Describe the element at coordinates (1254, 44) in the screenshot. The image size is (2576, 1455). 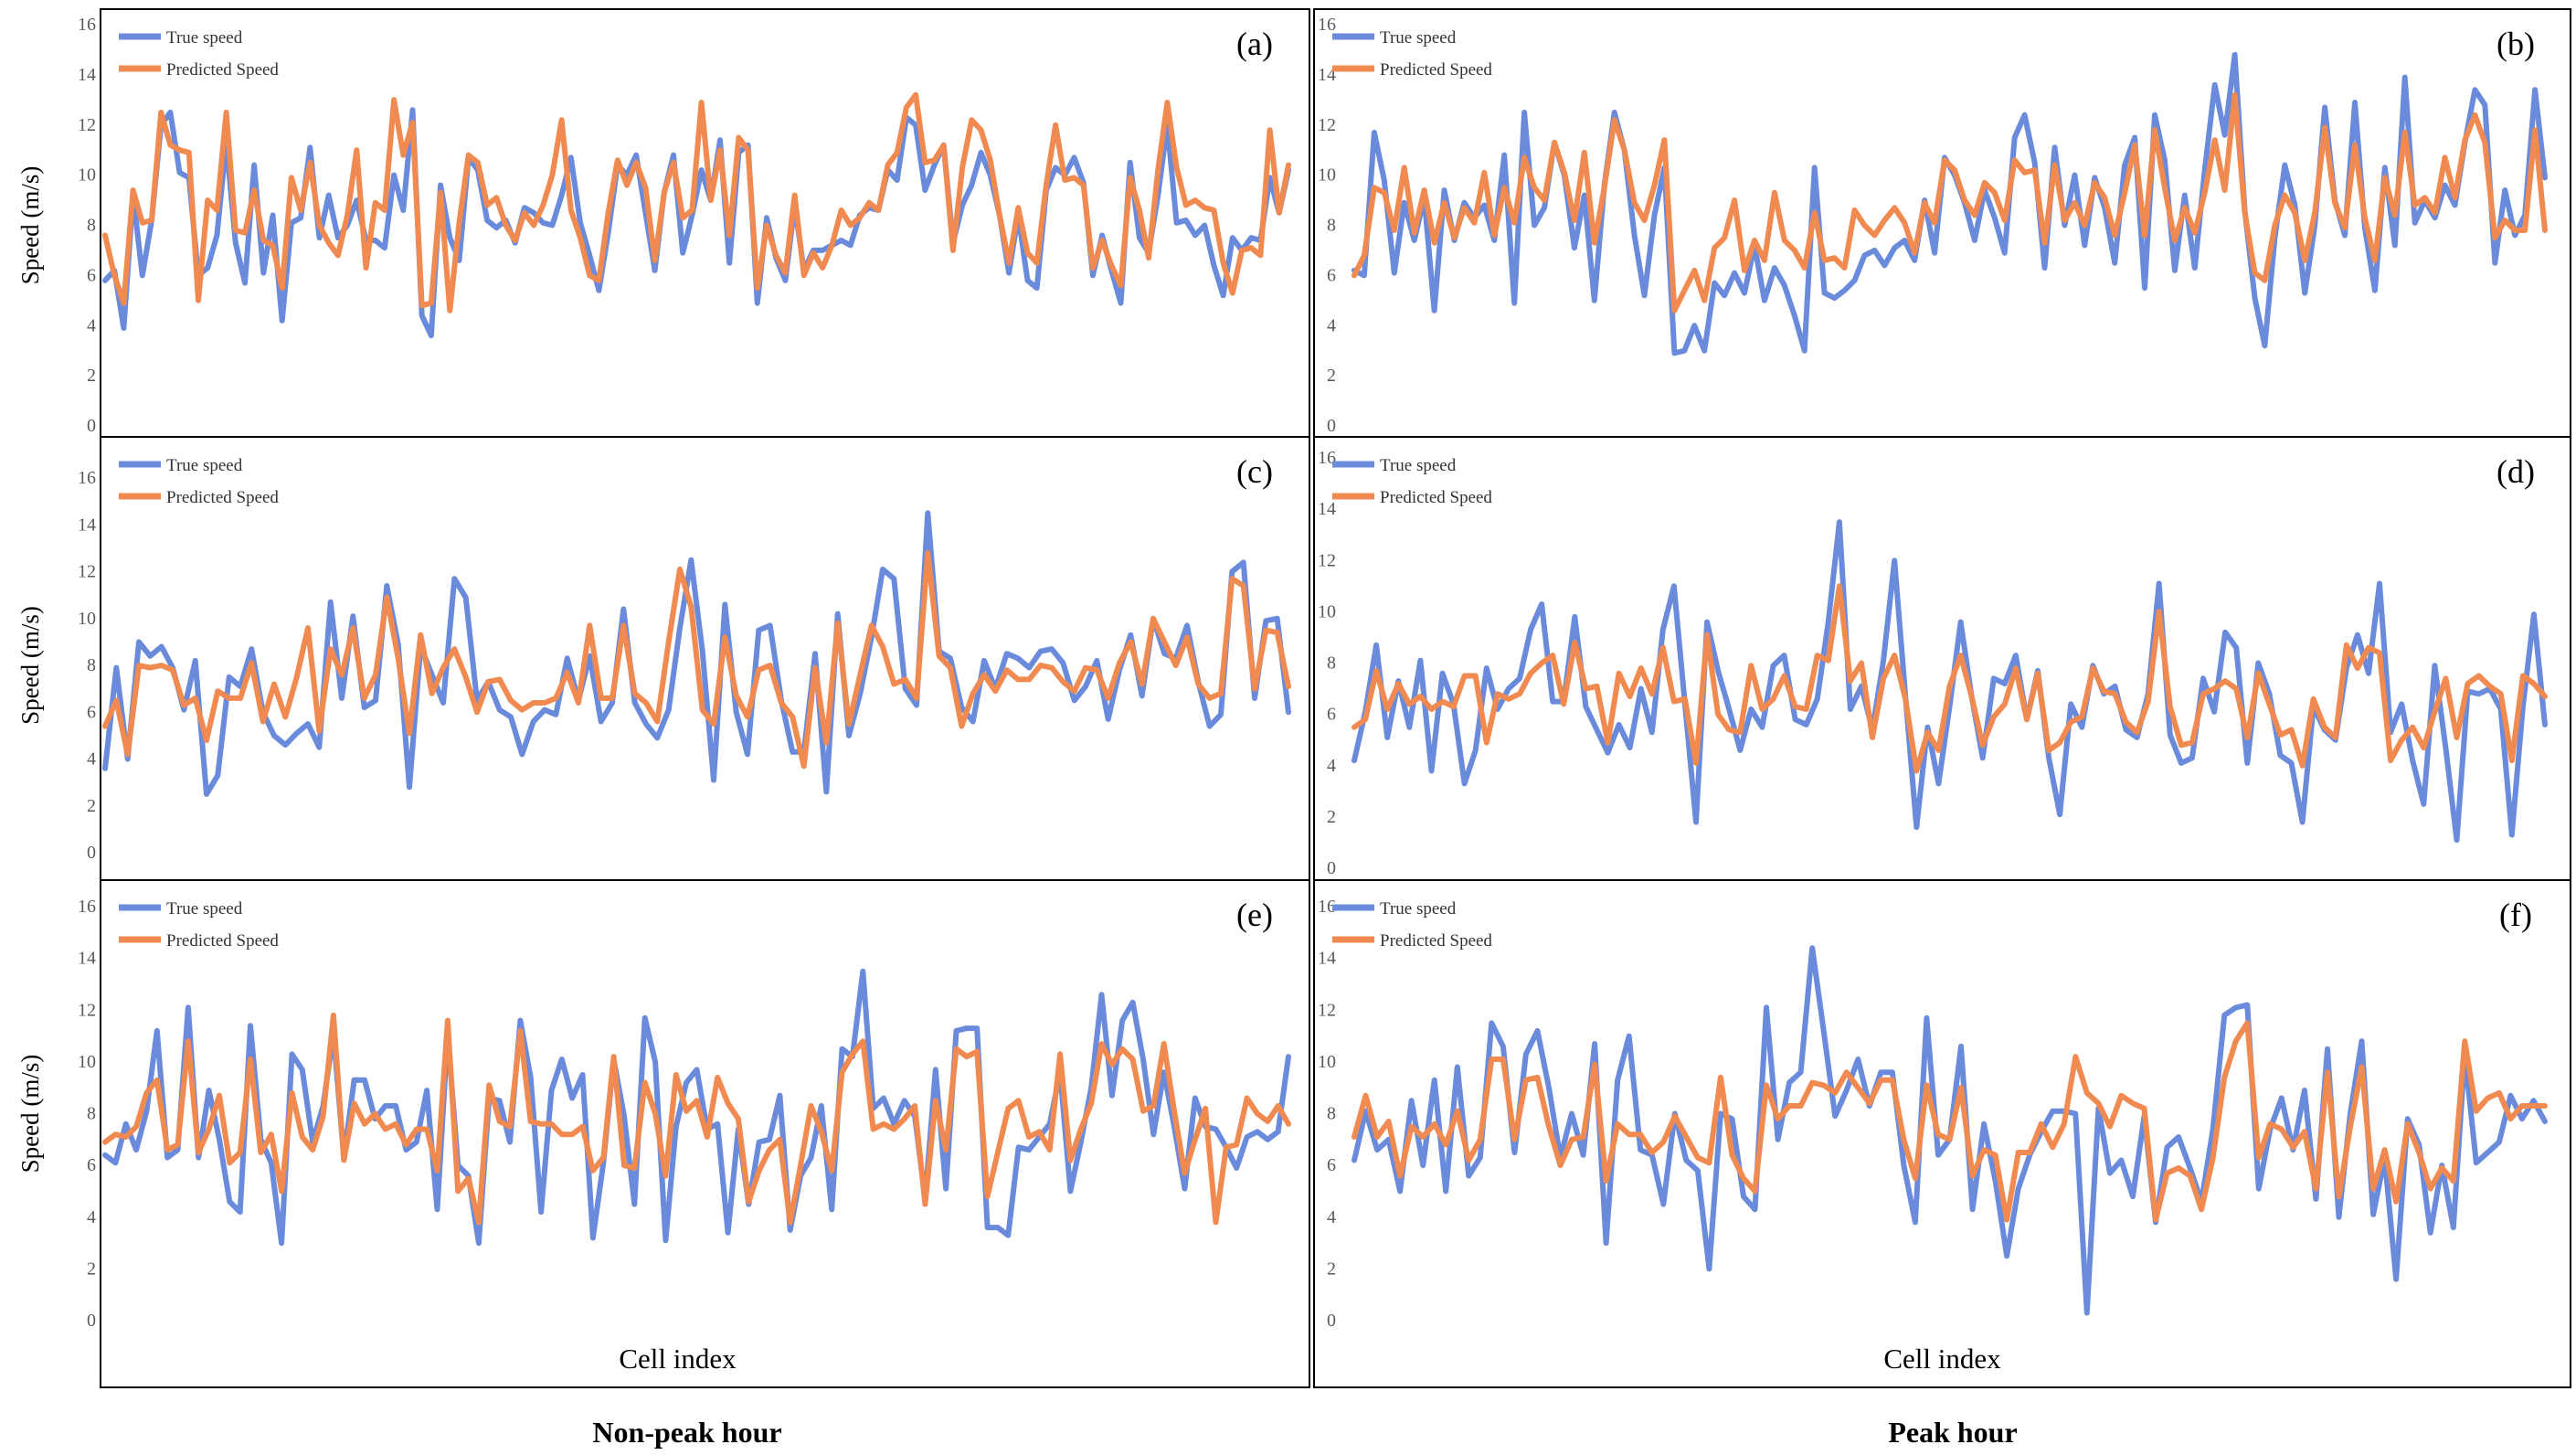
I see `panel-tag: (a)` at that location.